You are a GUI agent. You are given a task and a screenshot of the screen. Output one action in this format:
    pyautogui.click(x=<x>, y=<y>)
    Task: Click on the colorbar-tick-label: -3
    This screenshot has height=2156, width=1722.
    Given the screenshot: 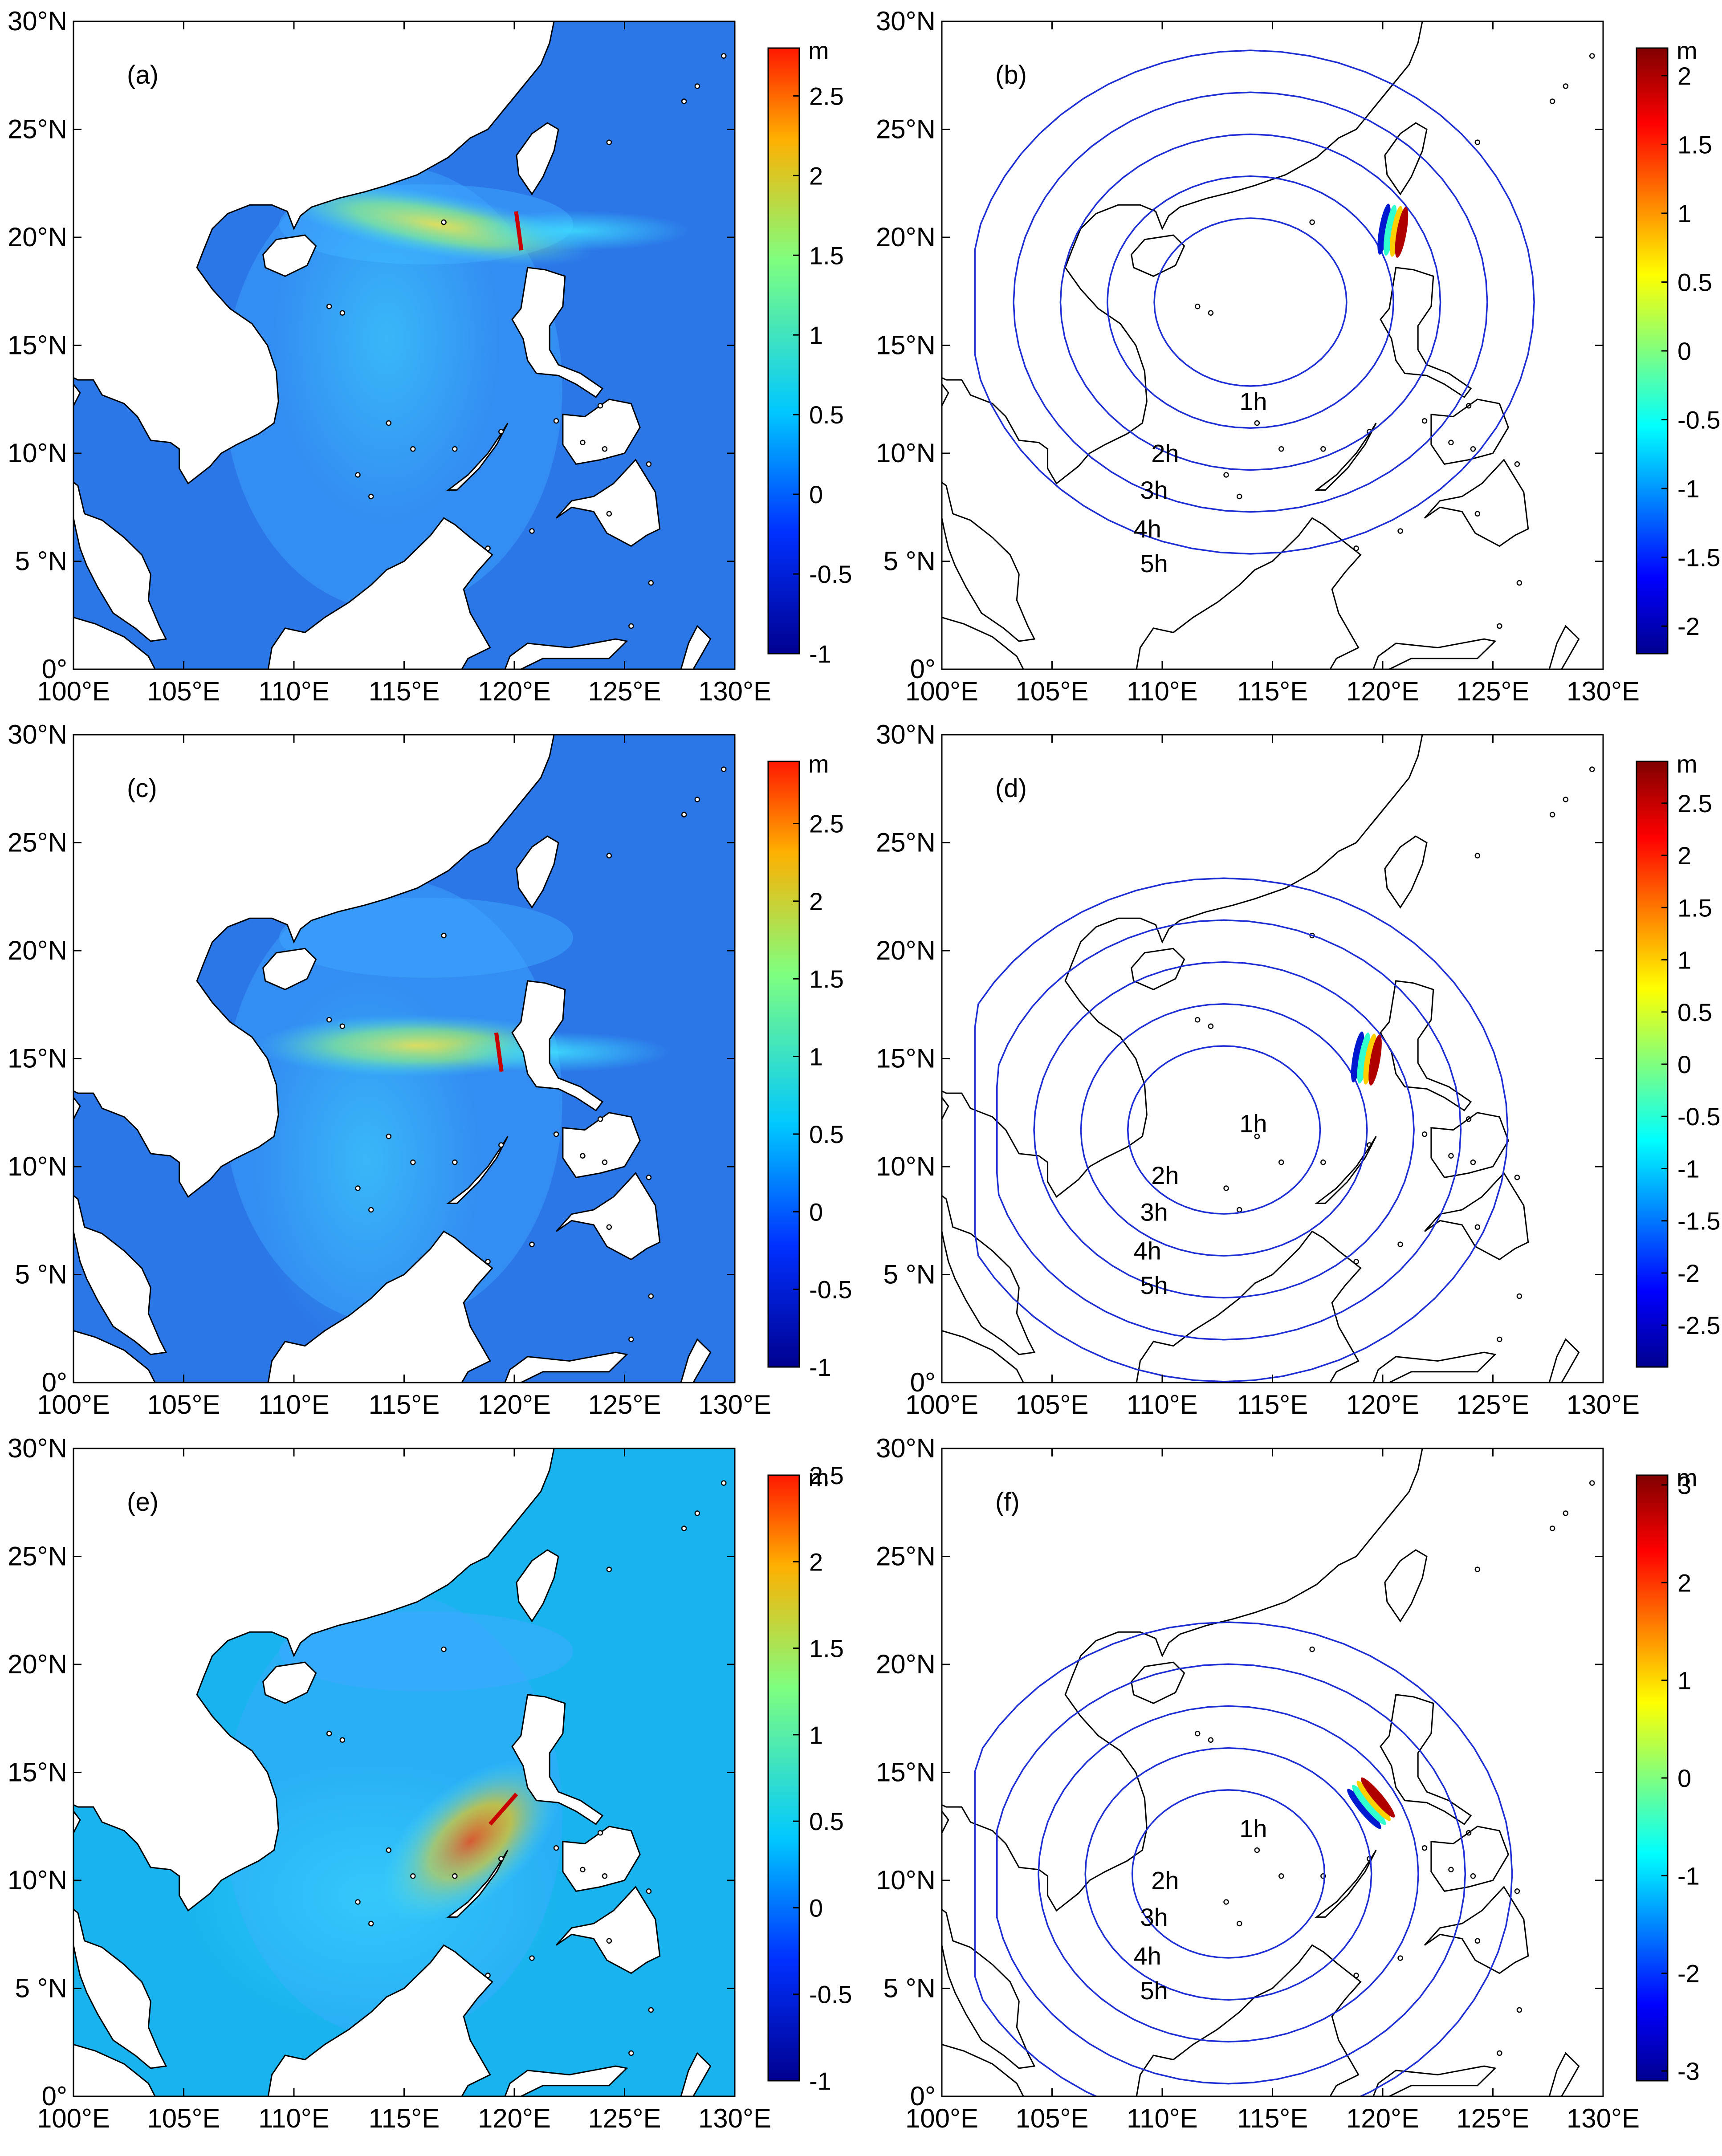 What is the action you would take?
    pyautogui.click(x=1688, y=2071)
    